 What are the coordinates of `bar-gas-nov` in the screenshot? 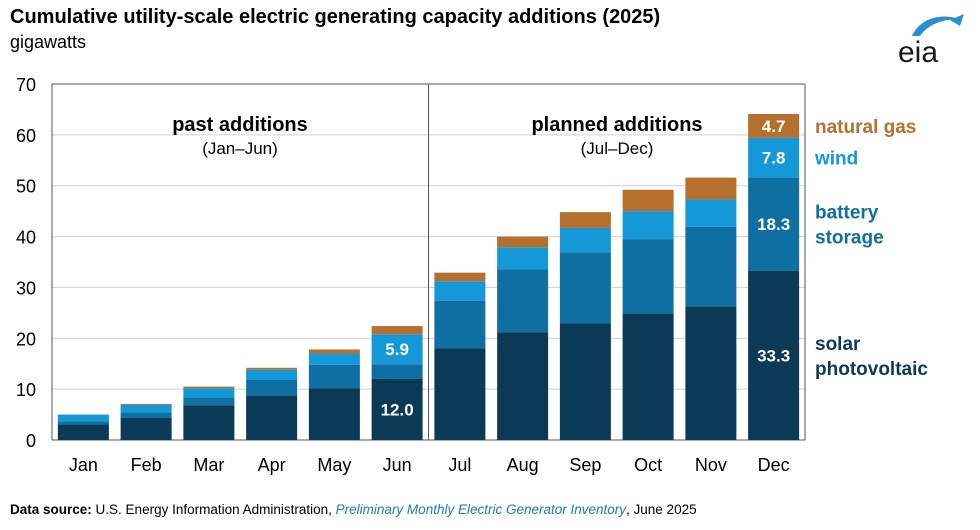 It's located at (711, 188).